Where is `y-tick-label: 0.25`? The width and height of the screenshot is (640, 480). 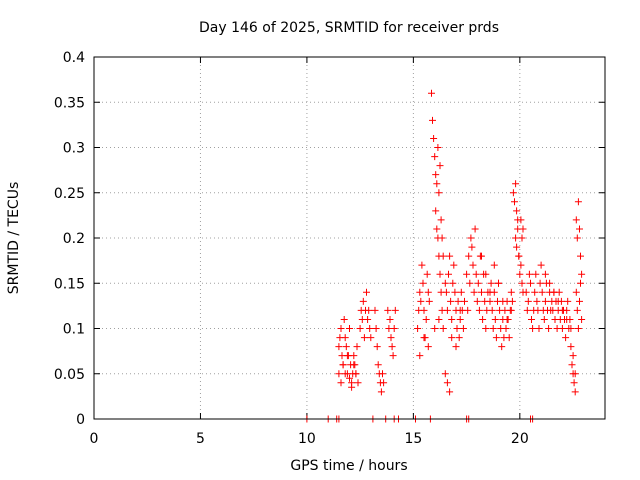 y-tick-label: 0.25 is located at coordinates (69, 194).